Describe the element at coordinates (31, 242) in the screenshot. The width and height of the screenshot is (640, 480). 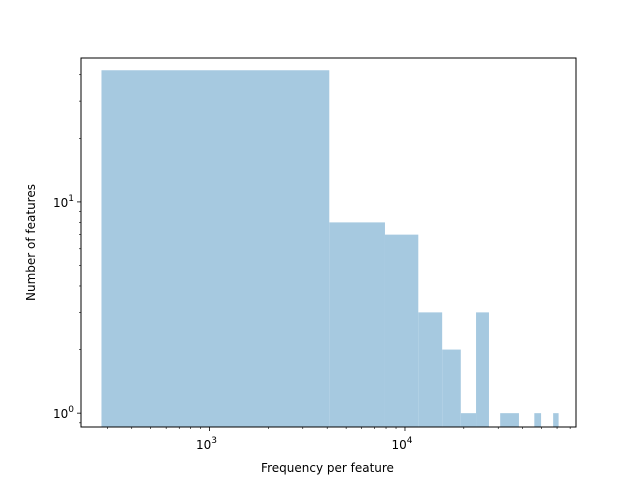
I see `y-axis-label: Number of features` at that location.